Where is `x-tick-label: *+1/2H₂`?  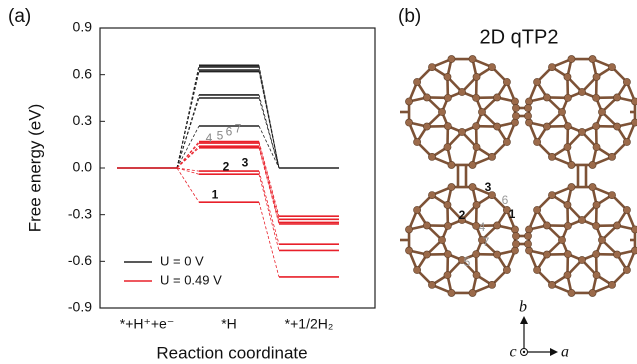 x-tick-label: *+1/2H₂ is located at coordinates (309, 324).